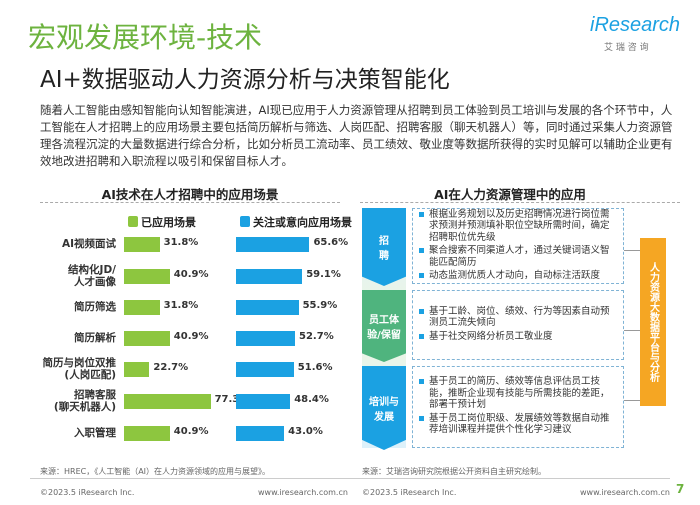 The image size is (700, 505). Describe the element at coordinates (518, 276) in the screenshot. I see `stage-item: 动态监测优质人才动向，自动标注活跃度` at that location.